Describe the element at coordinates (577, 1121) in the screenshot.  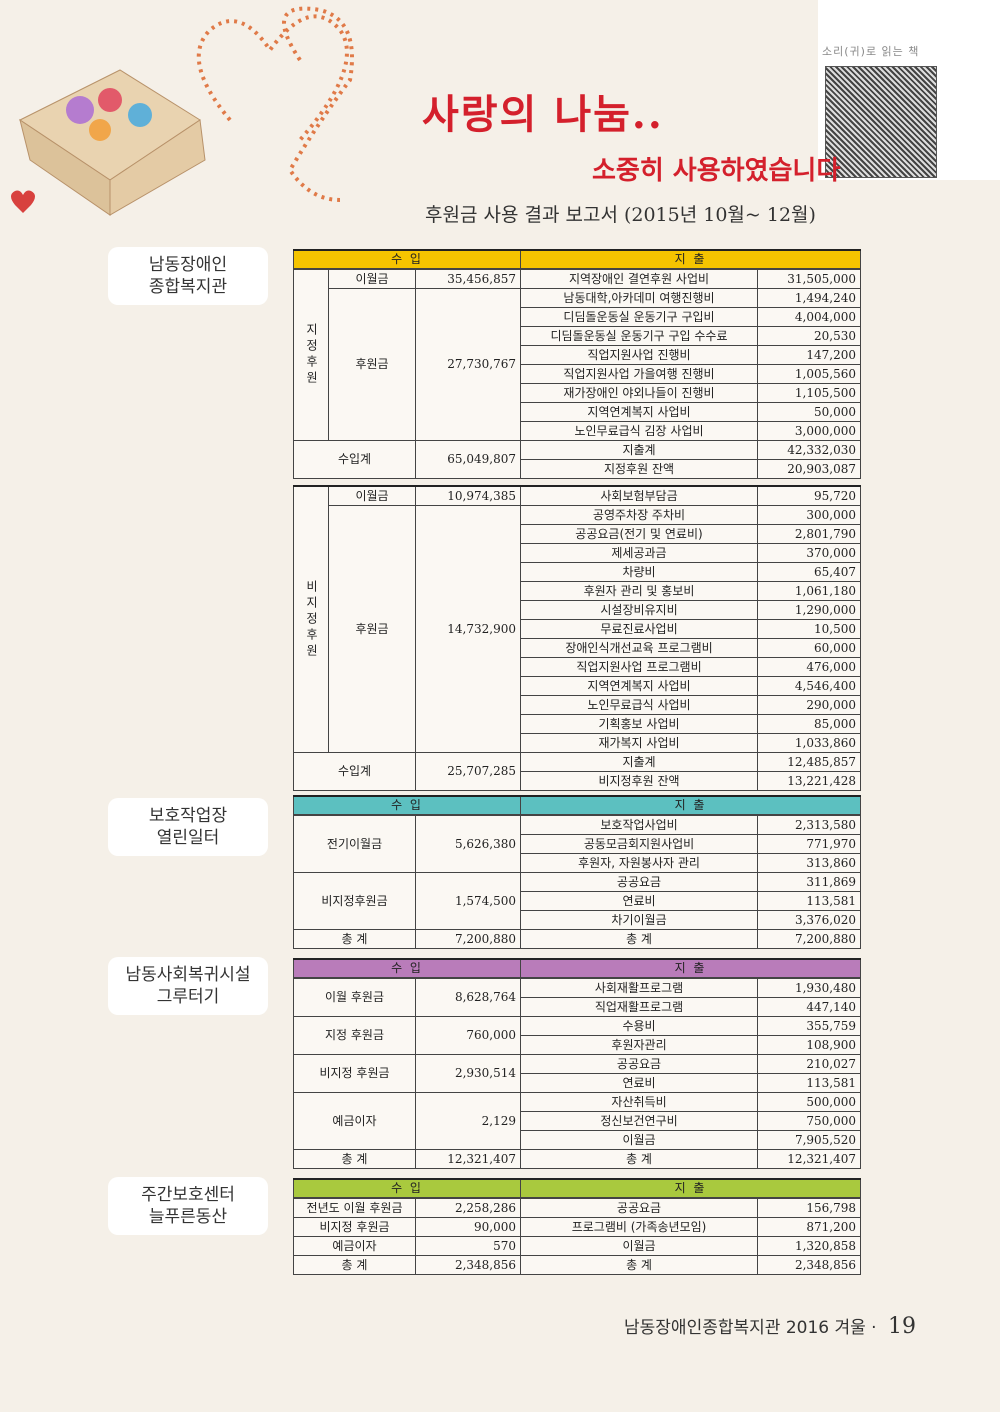
I see `row: 예금이자 2,129 자산취득비 500,000` at that location.